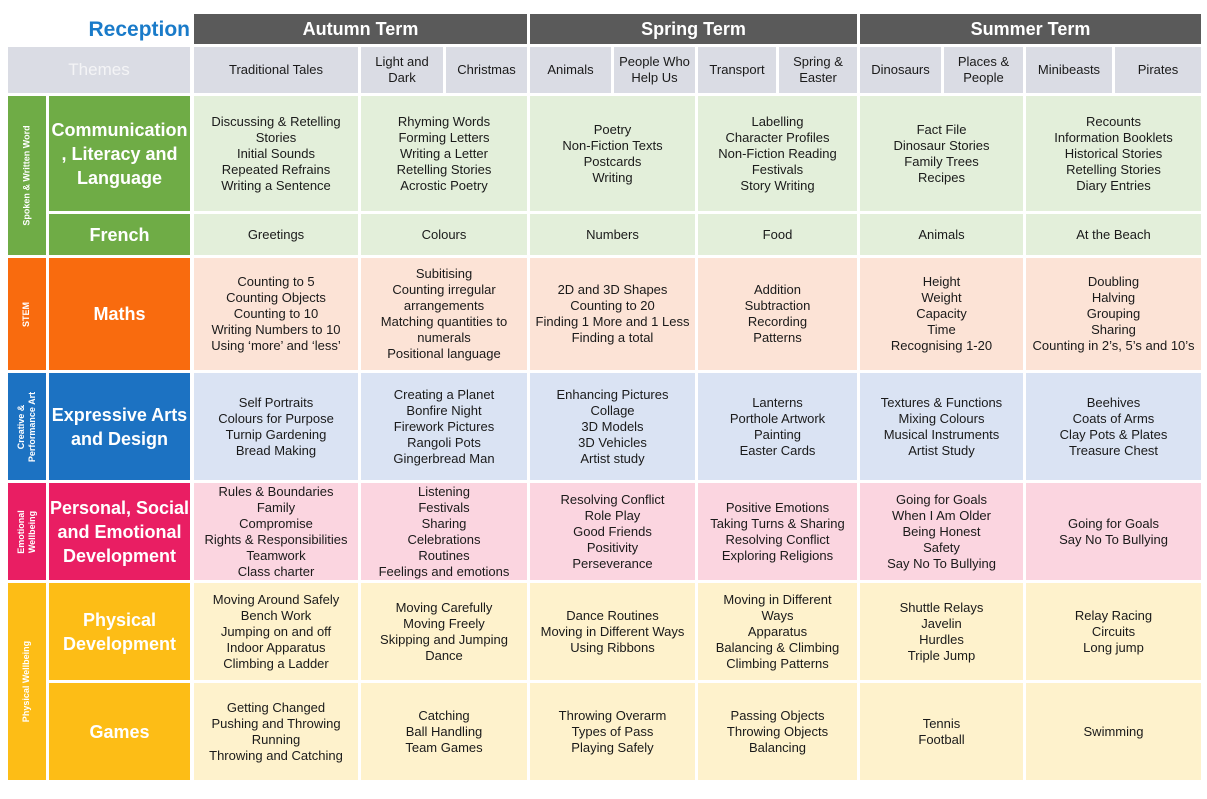 This screenshot has width=1207, height=799. I want to click on area-label-text: STEM, so click(26, 313).